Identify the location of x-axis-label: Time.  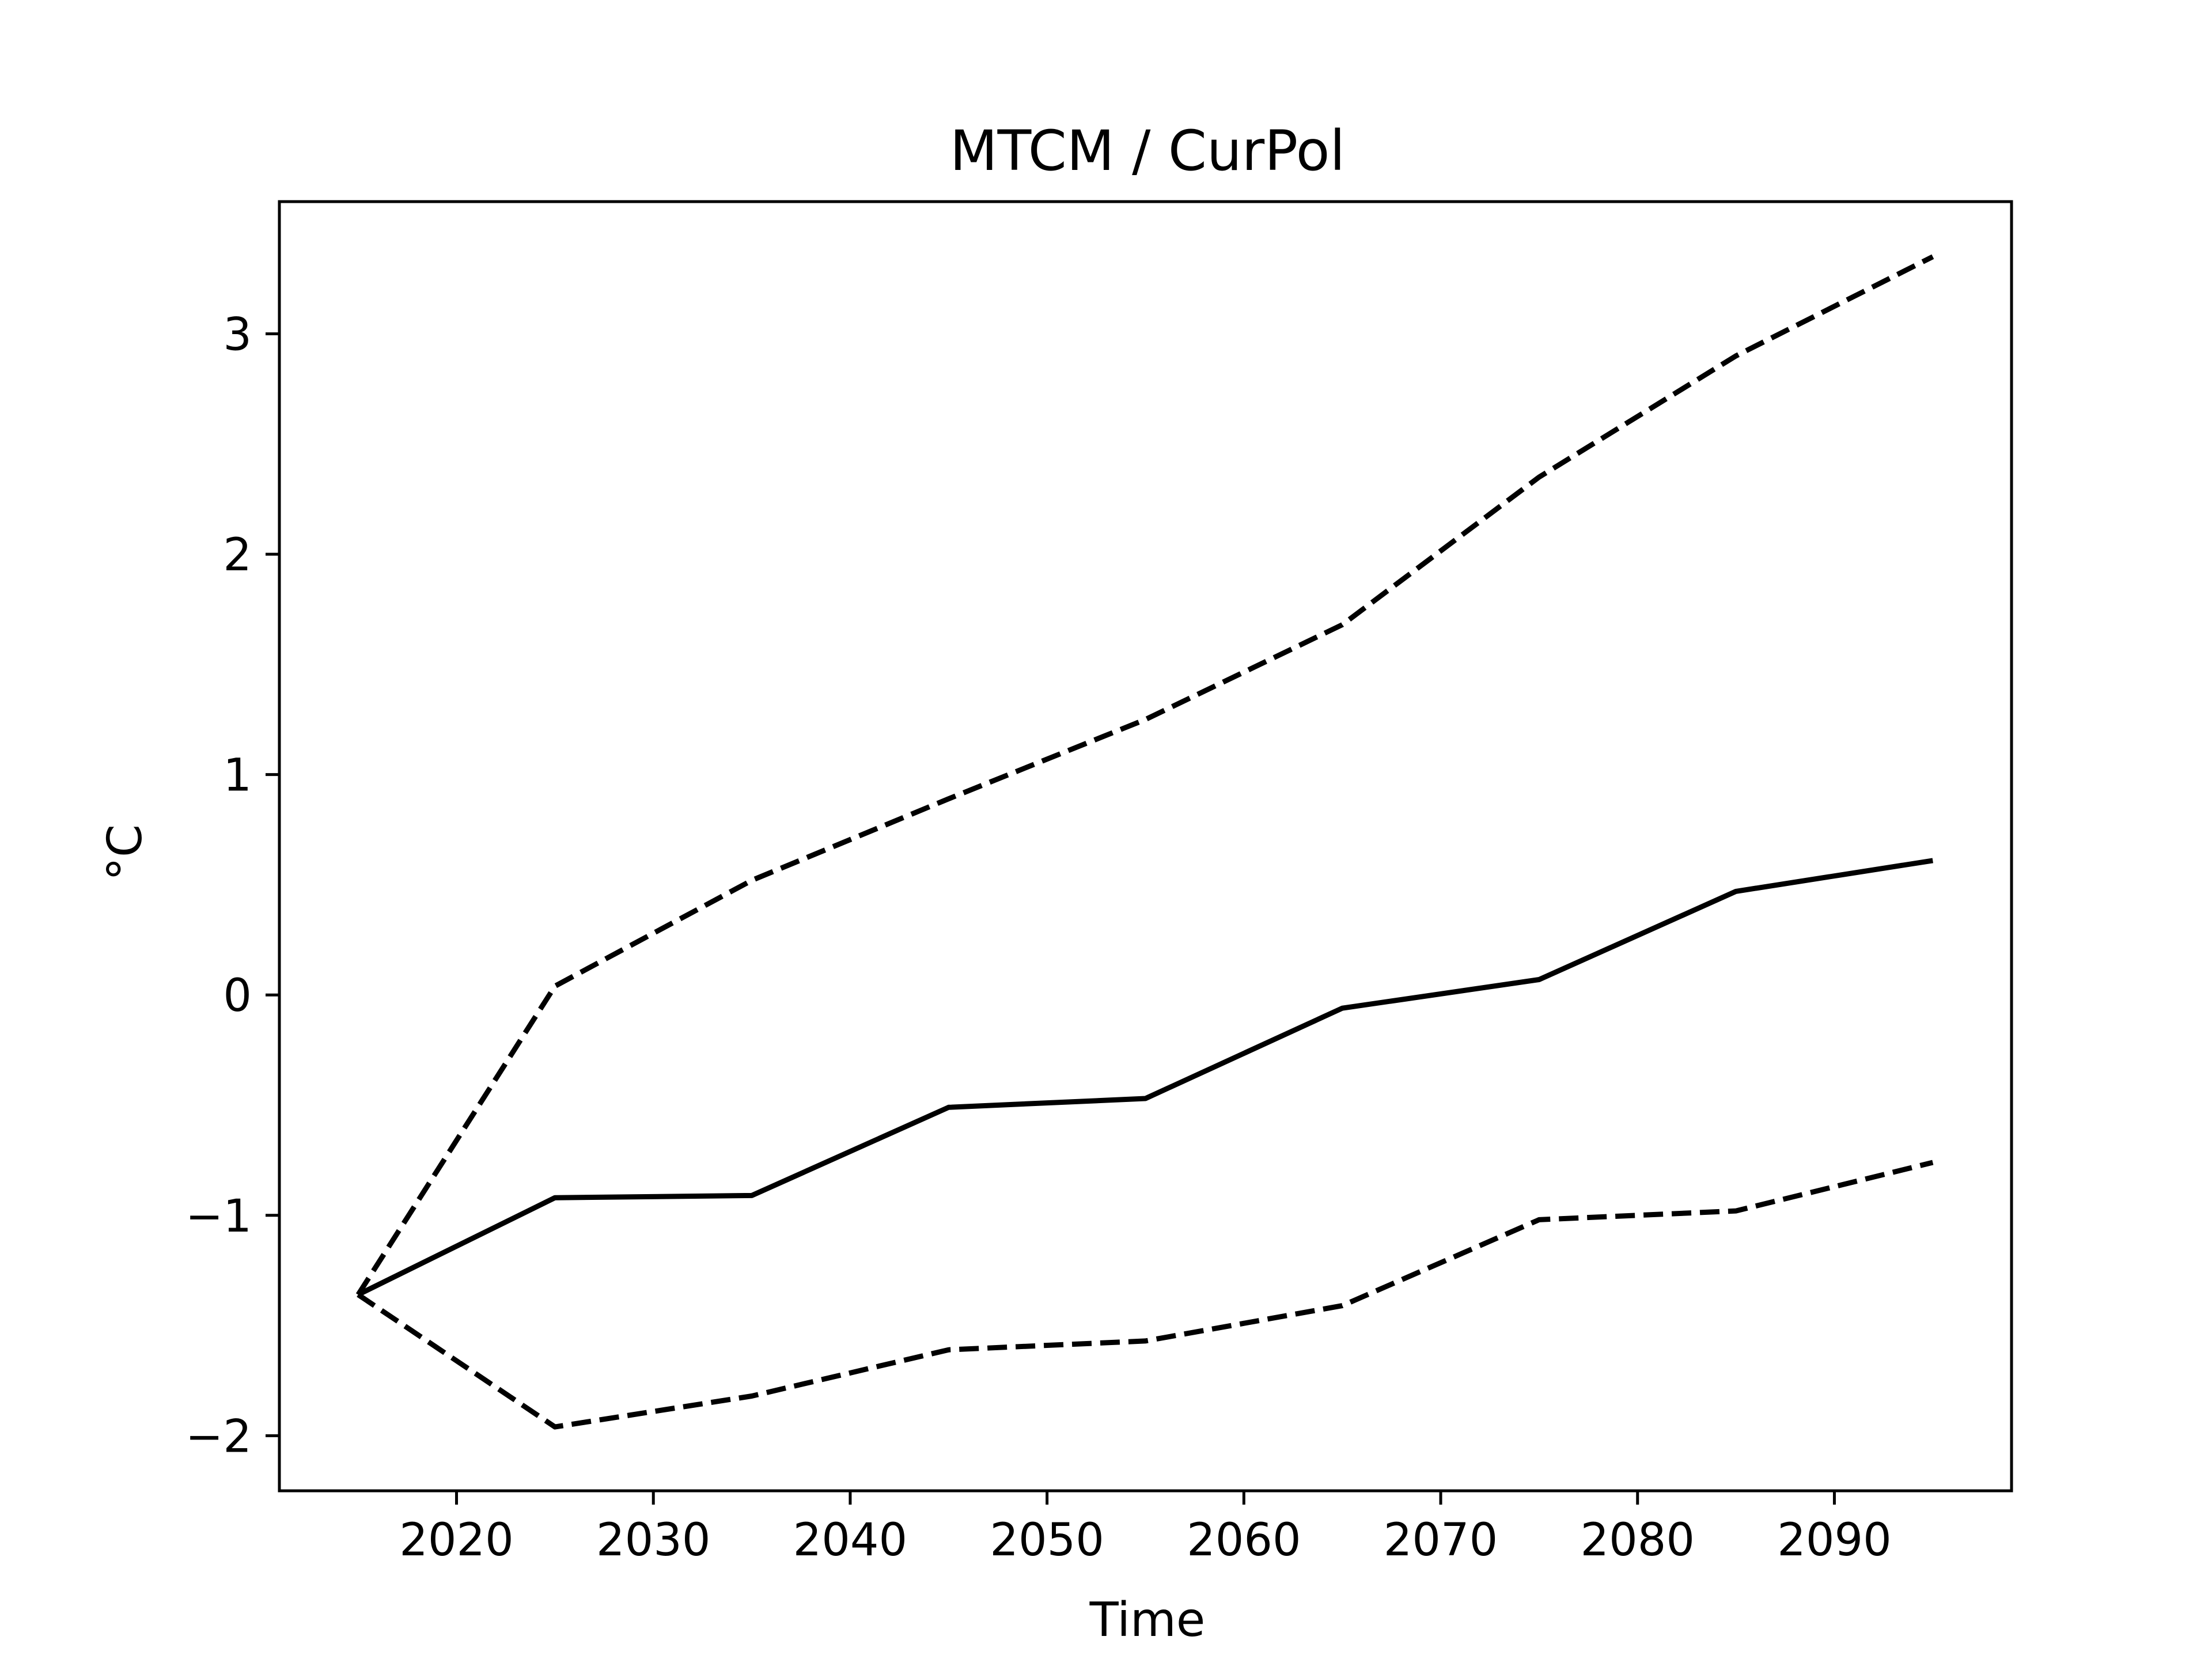
(1147, 1620).